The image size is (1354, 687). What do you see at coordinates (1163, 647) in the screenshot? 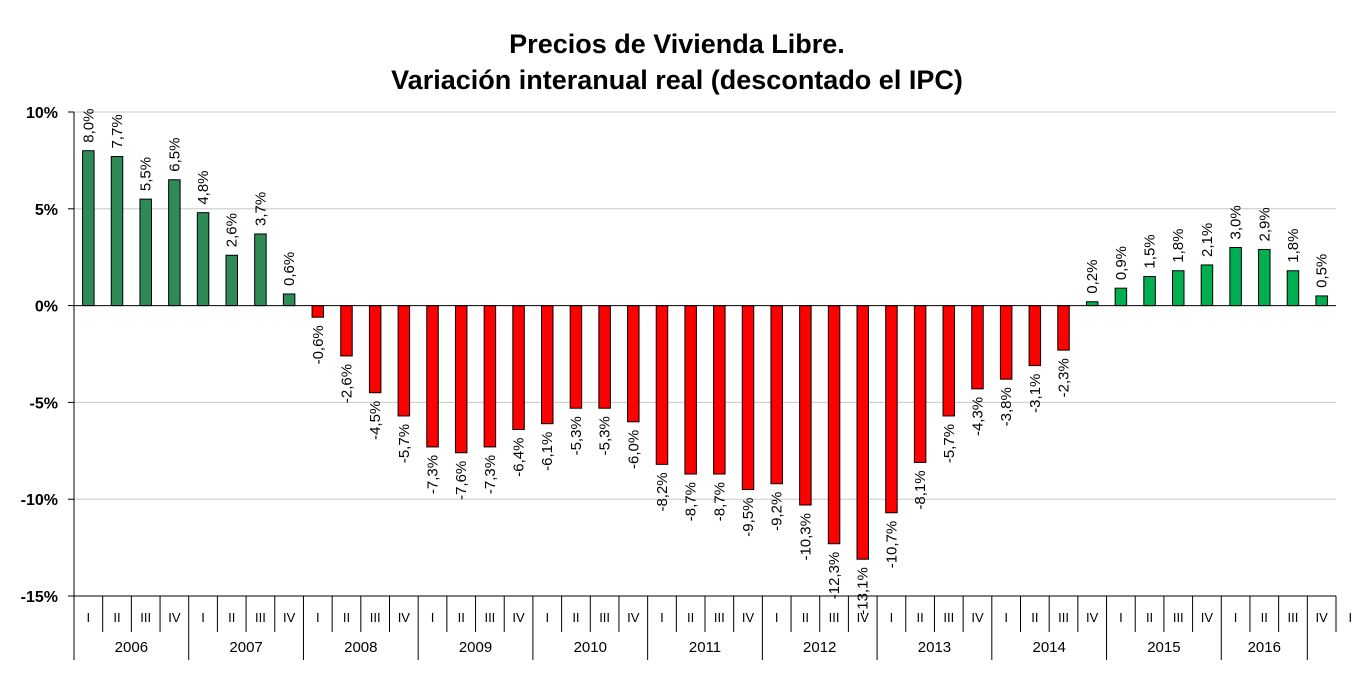
I see `year-label: 2015` at bounding box center [1163, 647].